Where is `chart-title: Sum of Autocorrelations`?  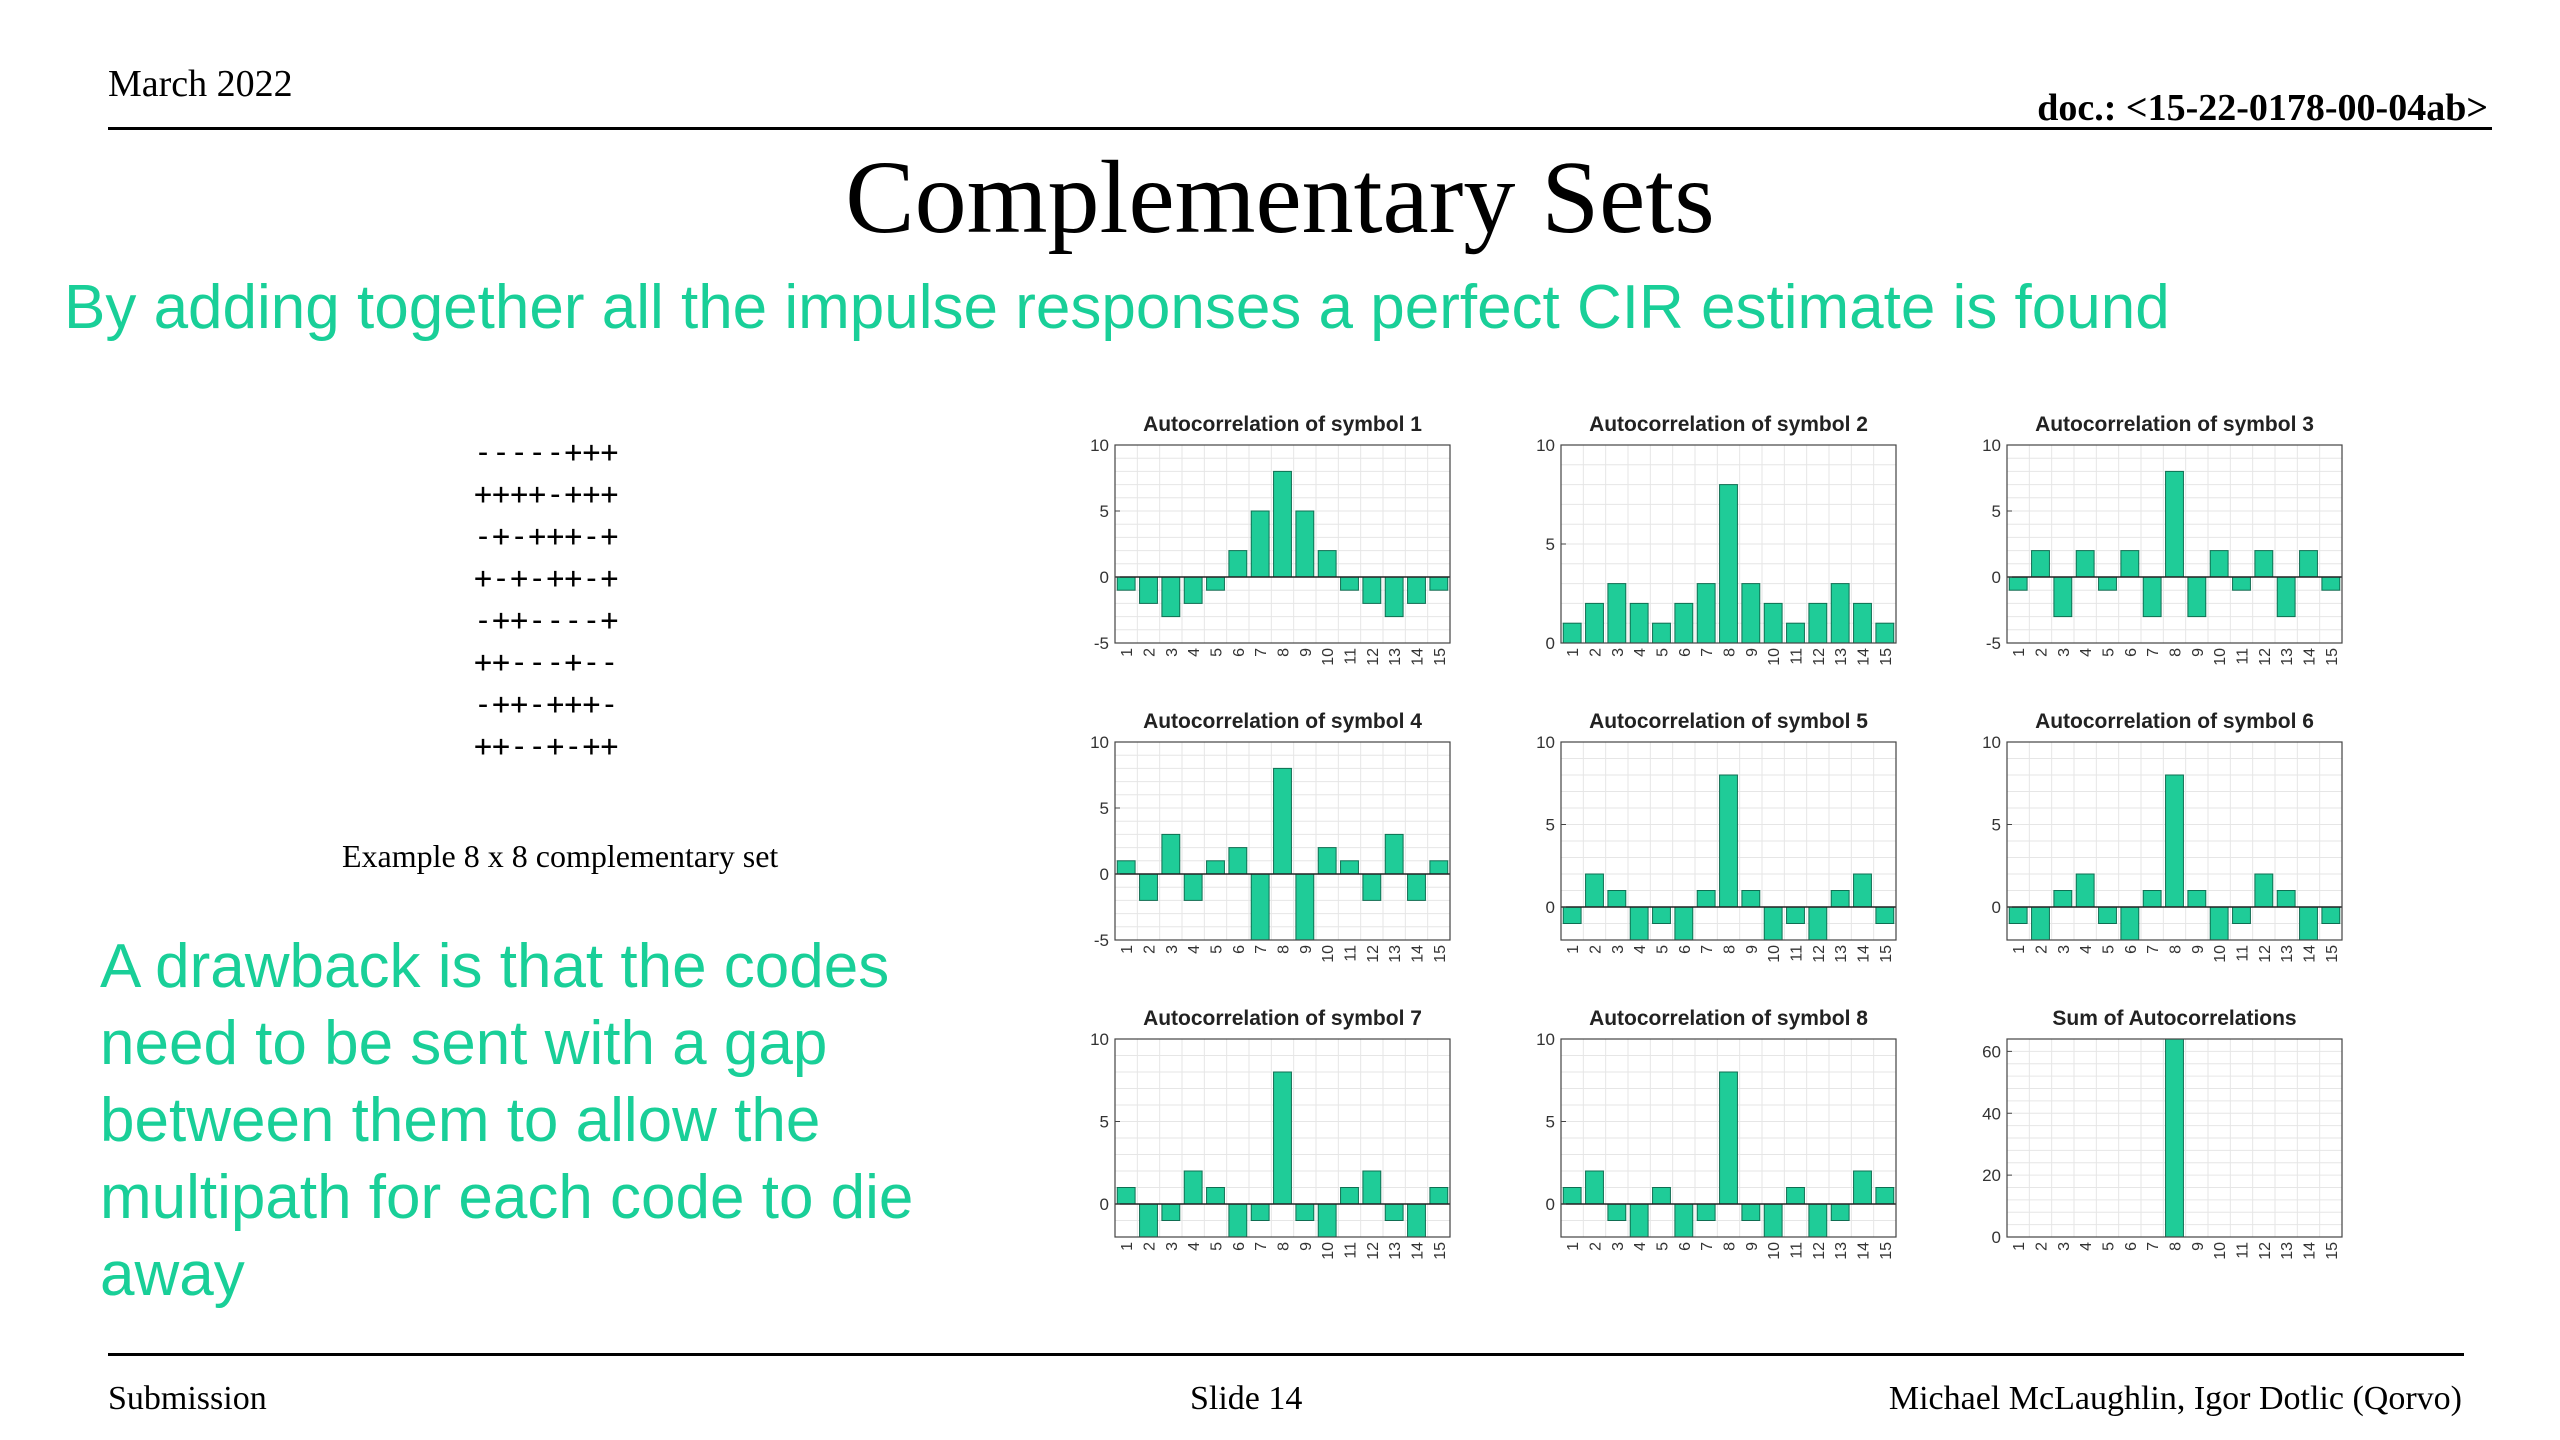
chart-title: Sum of Autocorrelations is located at coordinates (2174, 1018).